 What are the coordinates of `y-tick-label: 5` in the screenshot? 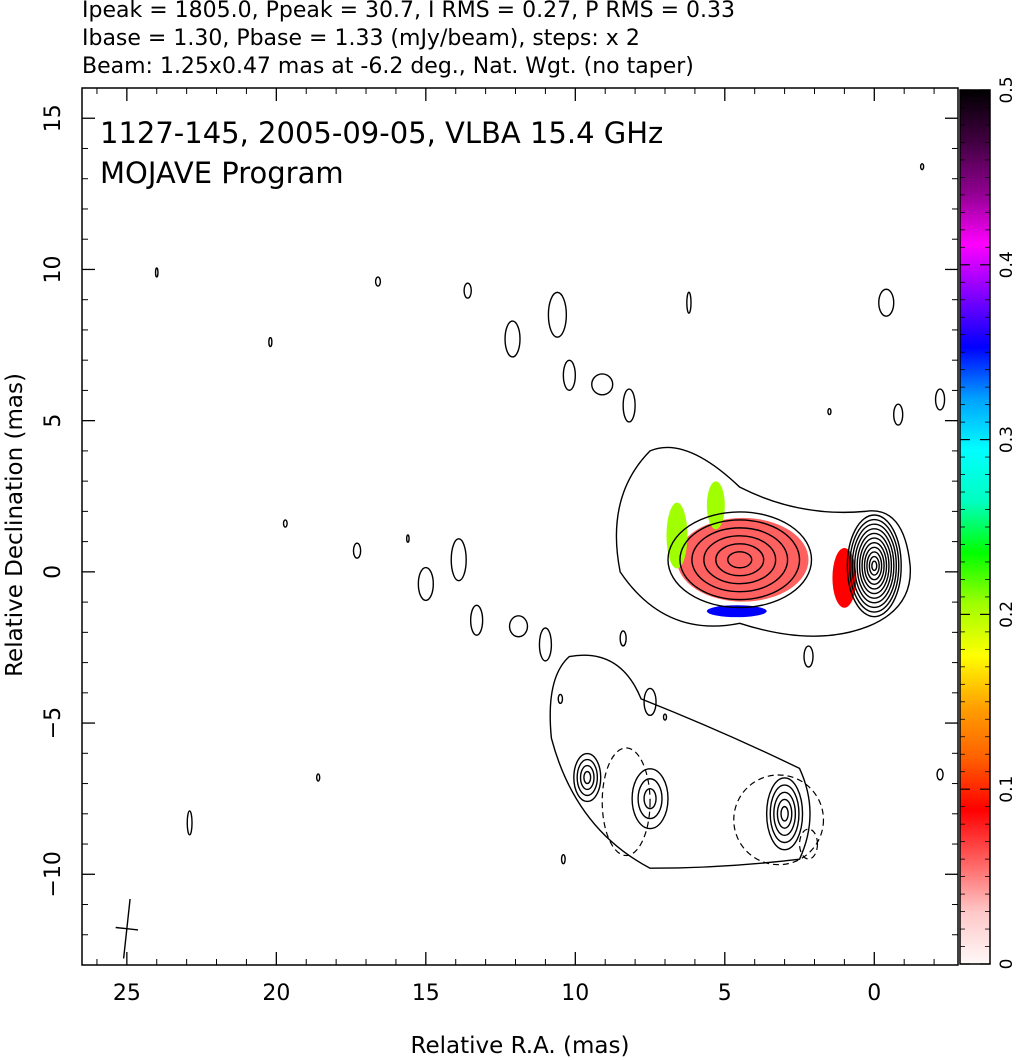 It's located at (53, 421).